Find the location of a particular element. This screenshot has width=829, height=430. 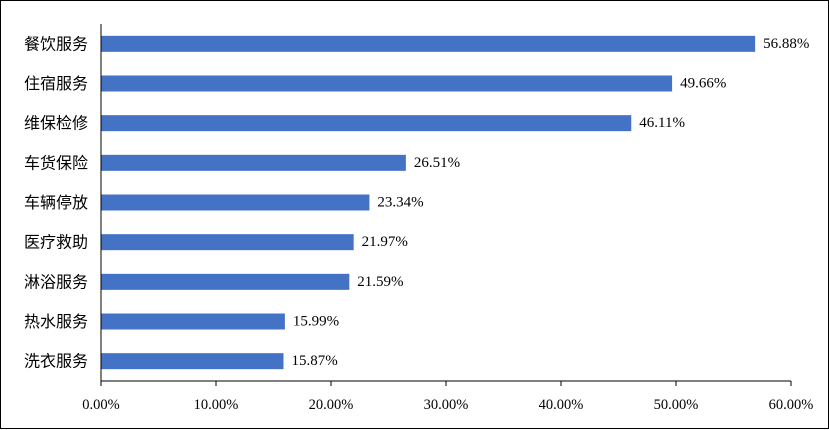

x-tick-label-0: 0.00% is located at coordinates (100, 405).